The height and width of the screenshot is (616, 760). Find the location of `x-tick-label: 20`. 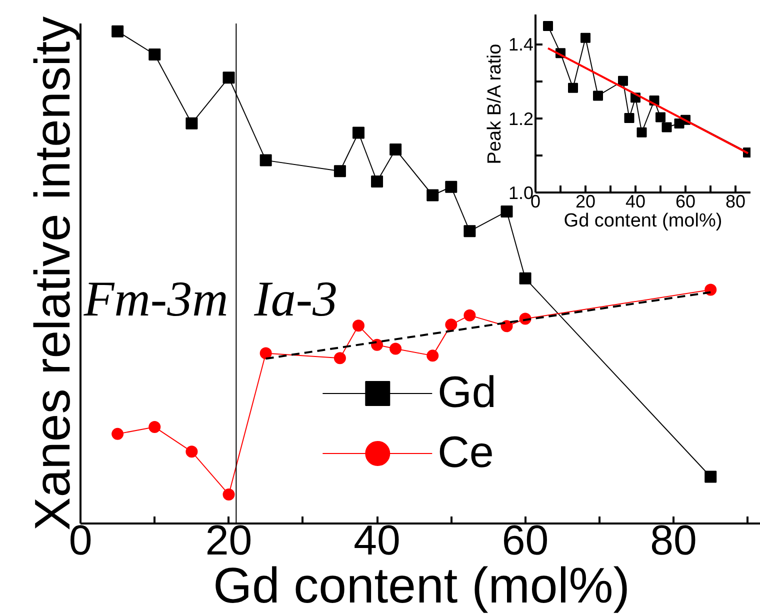

x-tick-label: 20 is located at coordinates (585, 202).